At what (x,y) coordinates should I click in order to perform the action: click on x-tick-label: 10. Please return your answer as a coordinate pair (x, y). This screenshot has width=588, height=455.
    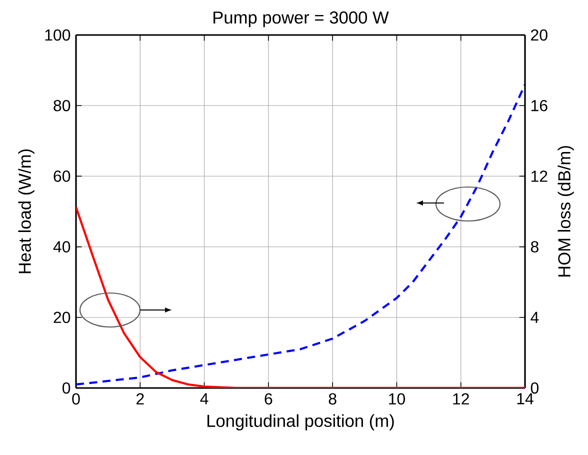
    Looking at the image, I should click on (397, 399).